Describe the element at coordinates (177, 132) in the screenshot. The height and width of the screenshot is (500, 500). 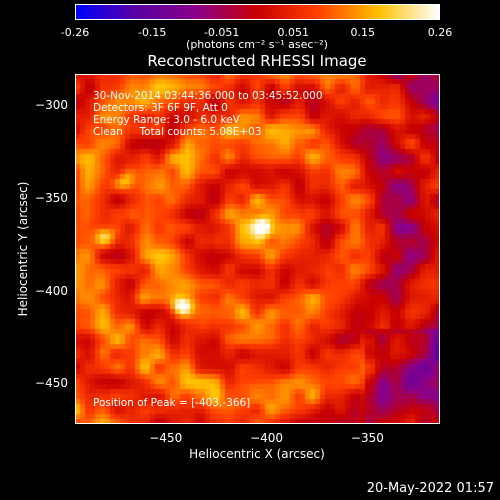
I see `info-total-counts: Clean Total counts: 5.08E+03` at that location.